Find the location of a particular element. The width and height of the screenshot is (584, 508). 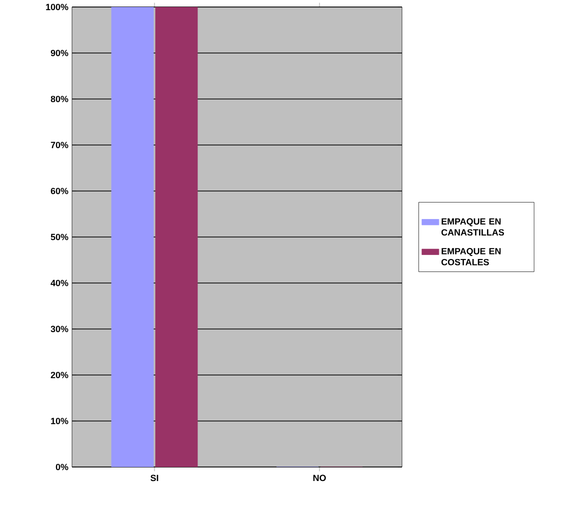

y-tick-label: 70% is located at coordinates (59, 145).